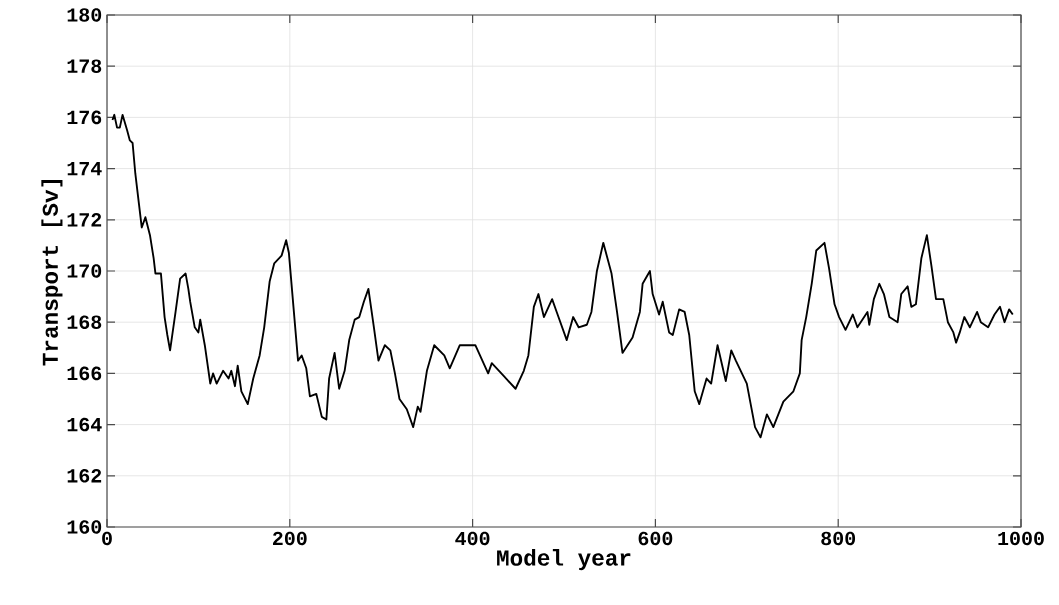 The image size is (1059, 605). What do you see at coordinates (107, 538) in the screenshot?
I see `x-tick-label: 0` at bounding box center [107, 538].